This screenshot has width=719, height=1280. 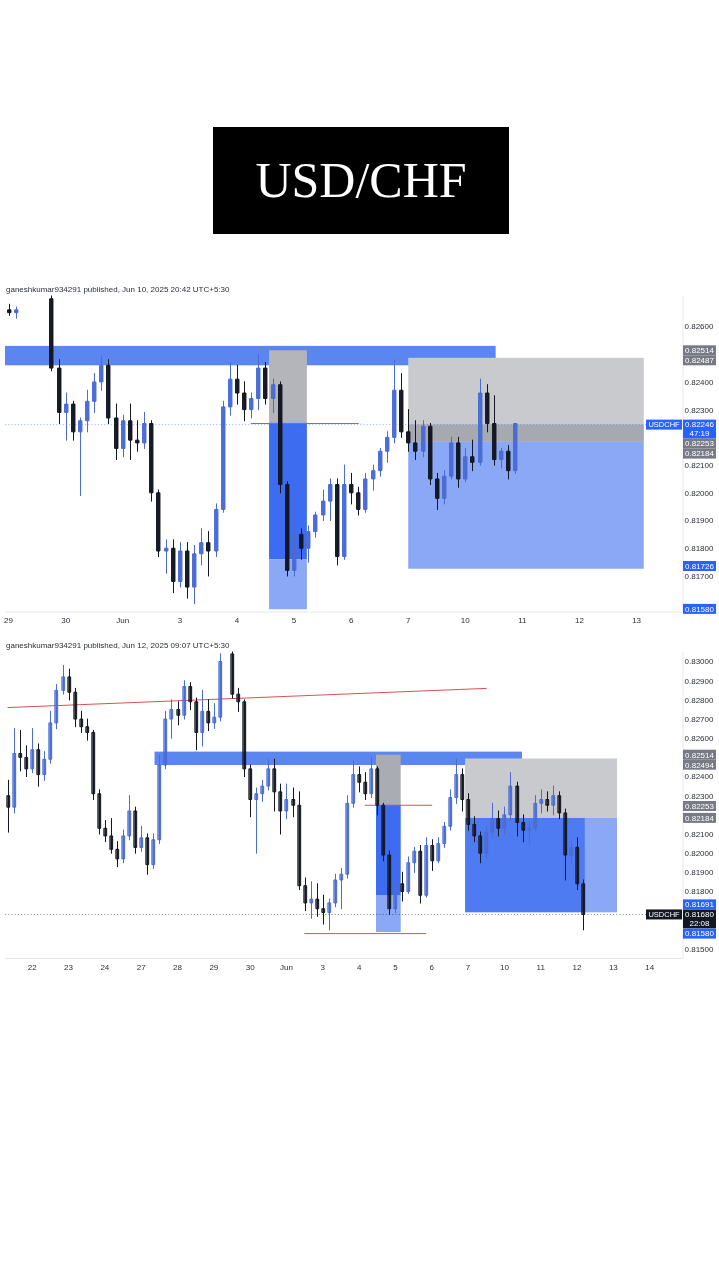 I want to click on x-tick-label: 7, so click(x=468, y=967).